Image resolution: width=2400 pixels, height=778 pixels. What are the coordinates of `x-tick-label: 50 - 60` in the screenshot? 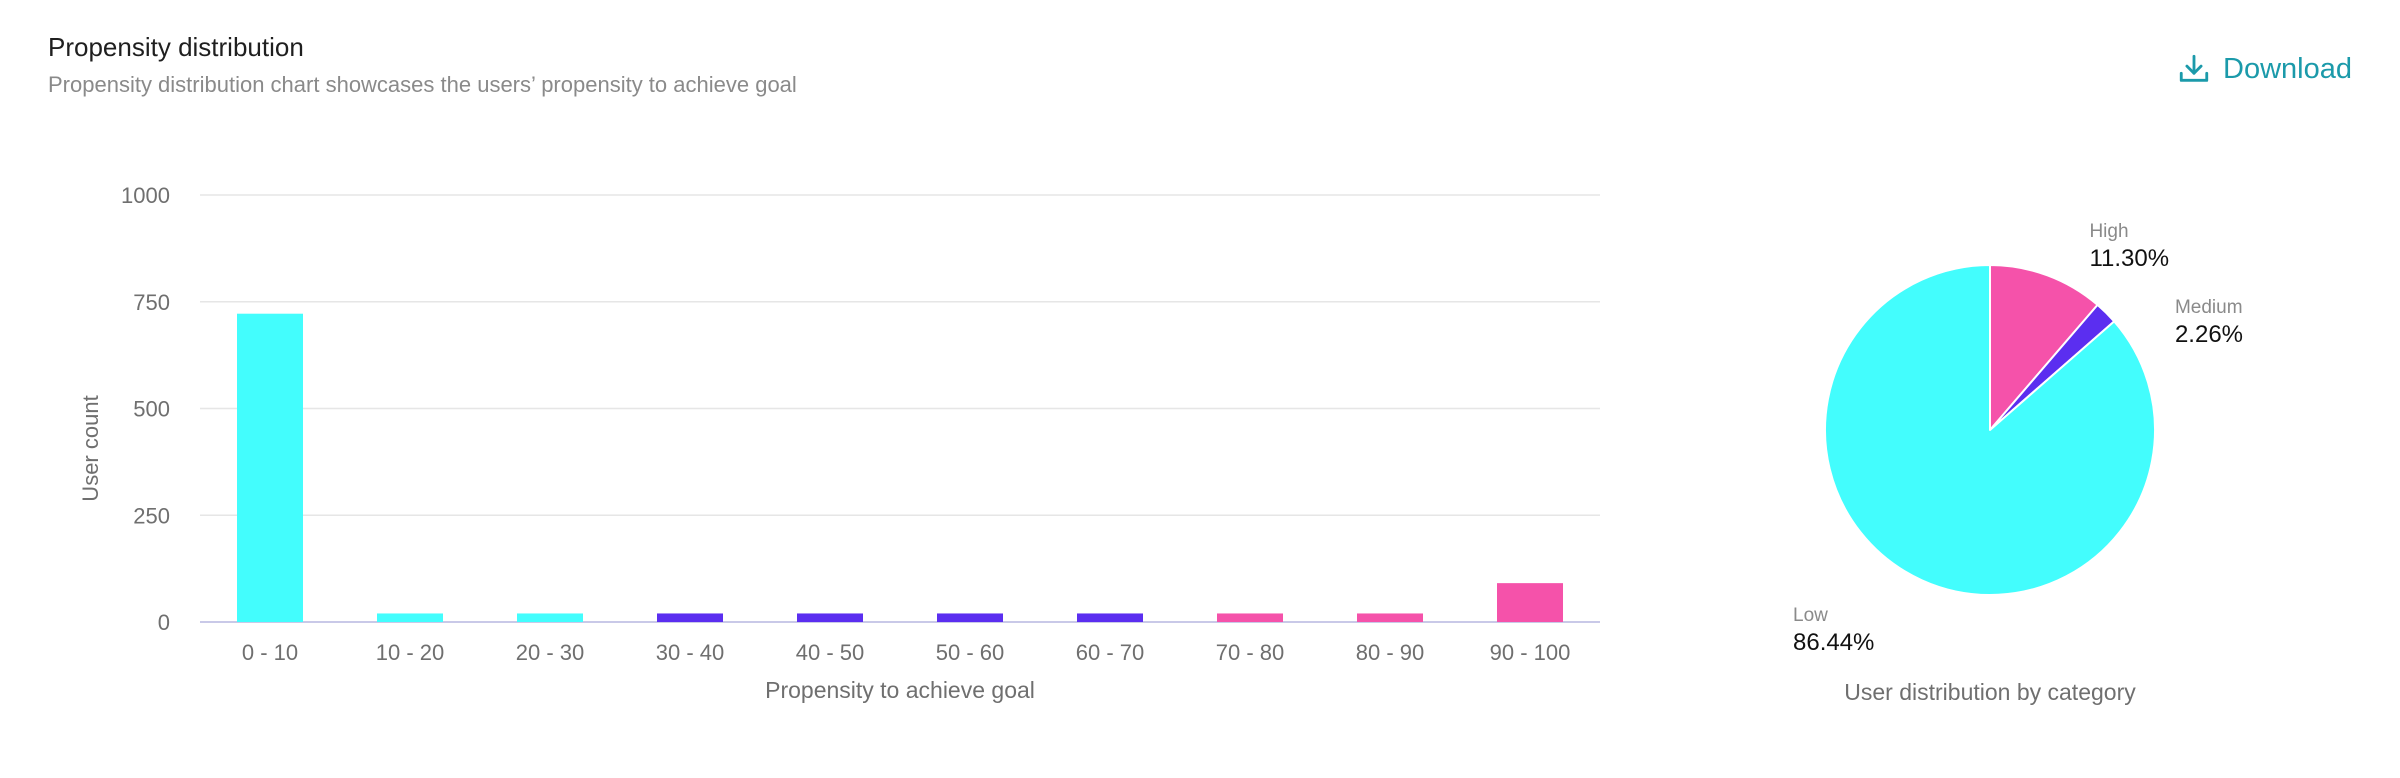 It's located at (970, 652).